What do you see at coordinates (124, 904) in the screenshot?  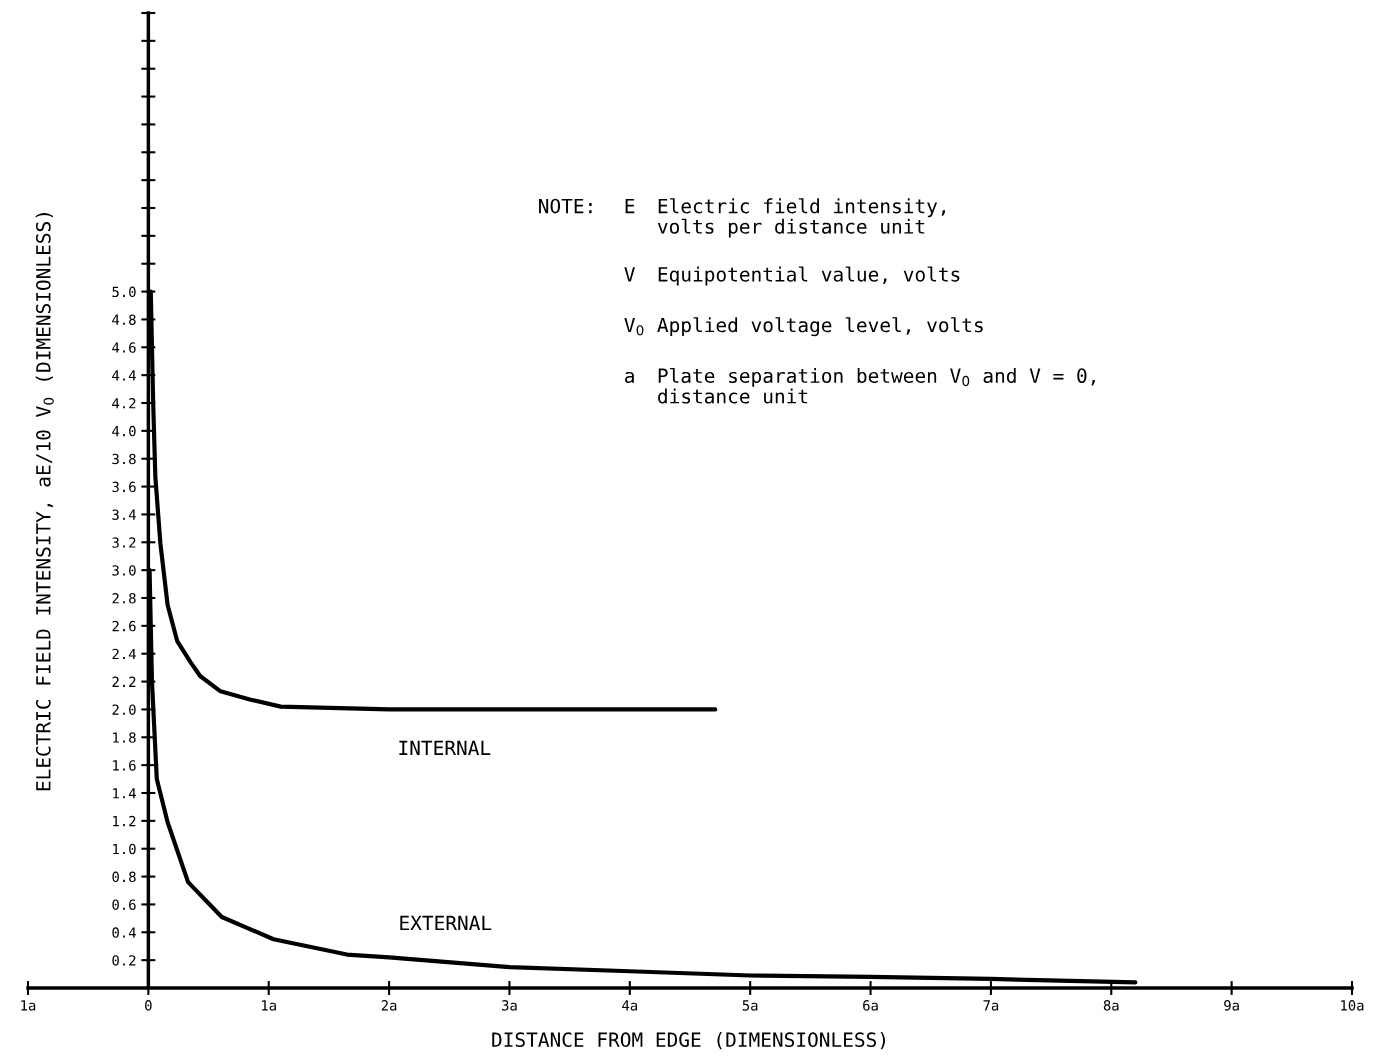 I see `y-tick-label: 0.6` at bounding box center [124, 904].